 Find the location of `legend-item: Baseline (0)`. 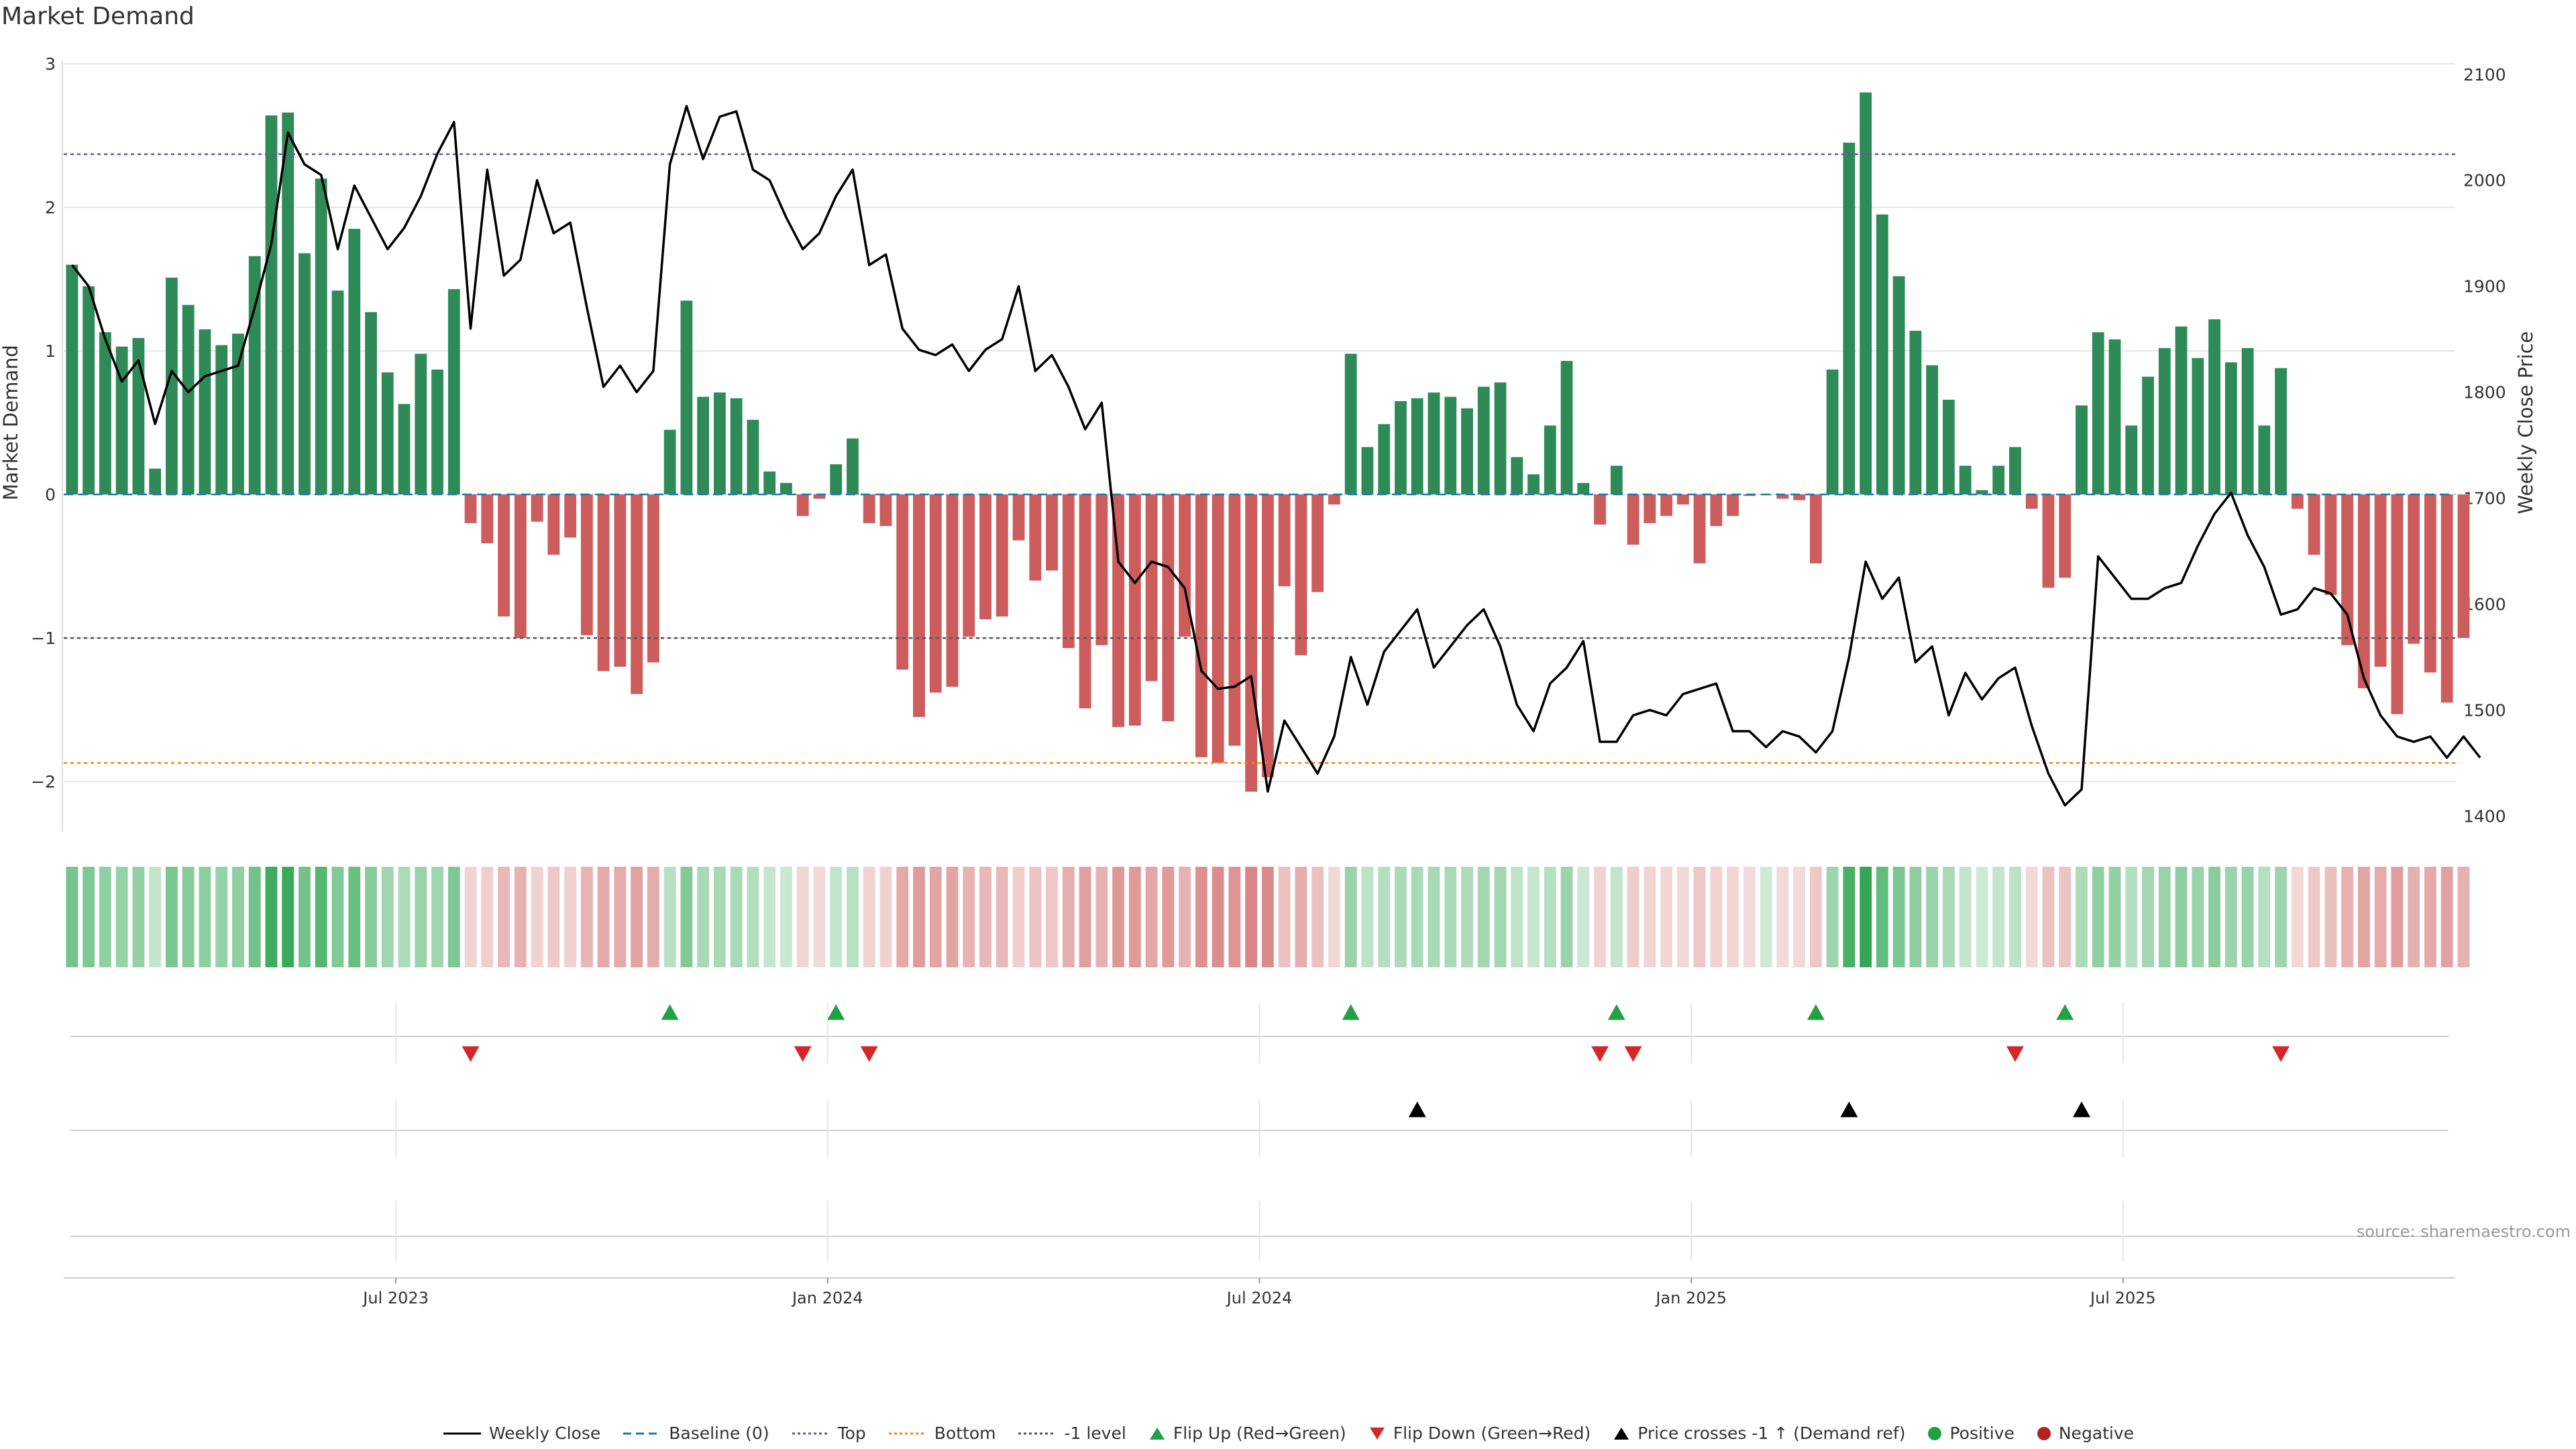

legend-item: Baseline (0) is located at coordinates (695, 1433).